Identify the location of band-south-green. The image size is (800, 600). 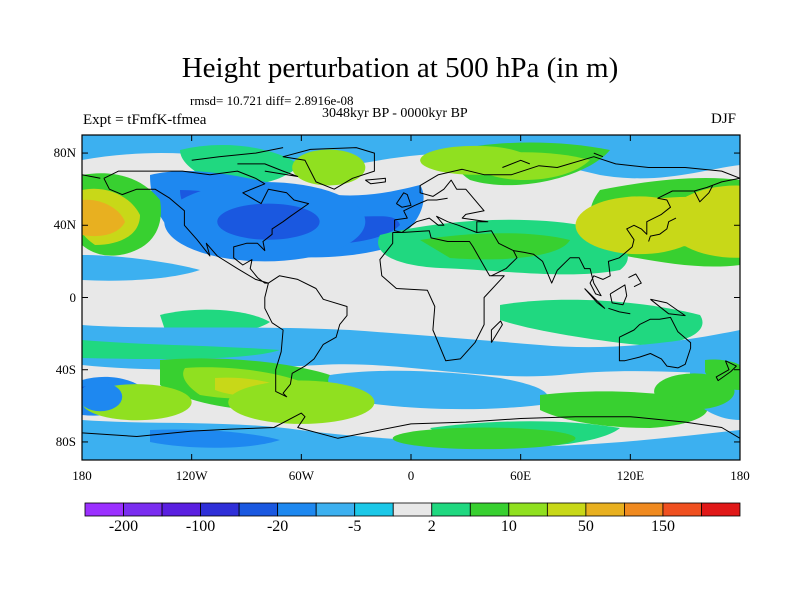
(181, 350).